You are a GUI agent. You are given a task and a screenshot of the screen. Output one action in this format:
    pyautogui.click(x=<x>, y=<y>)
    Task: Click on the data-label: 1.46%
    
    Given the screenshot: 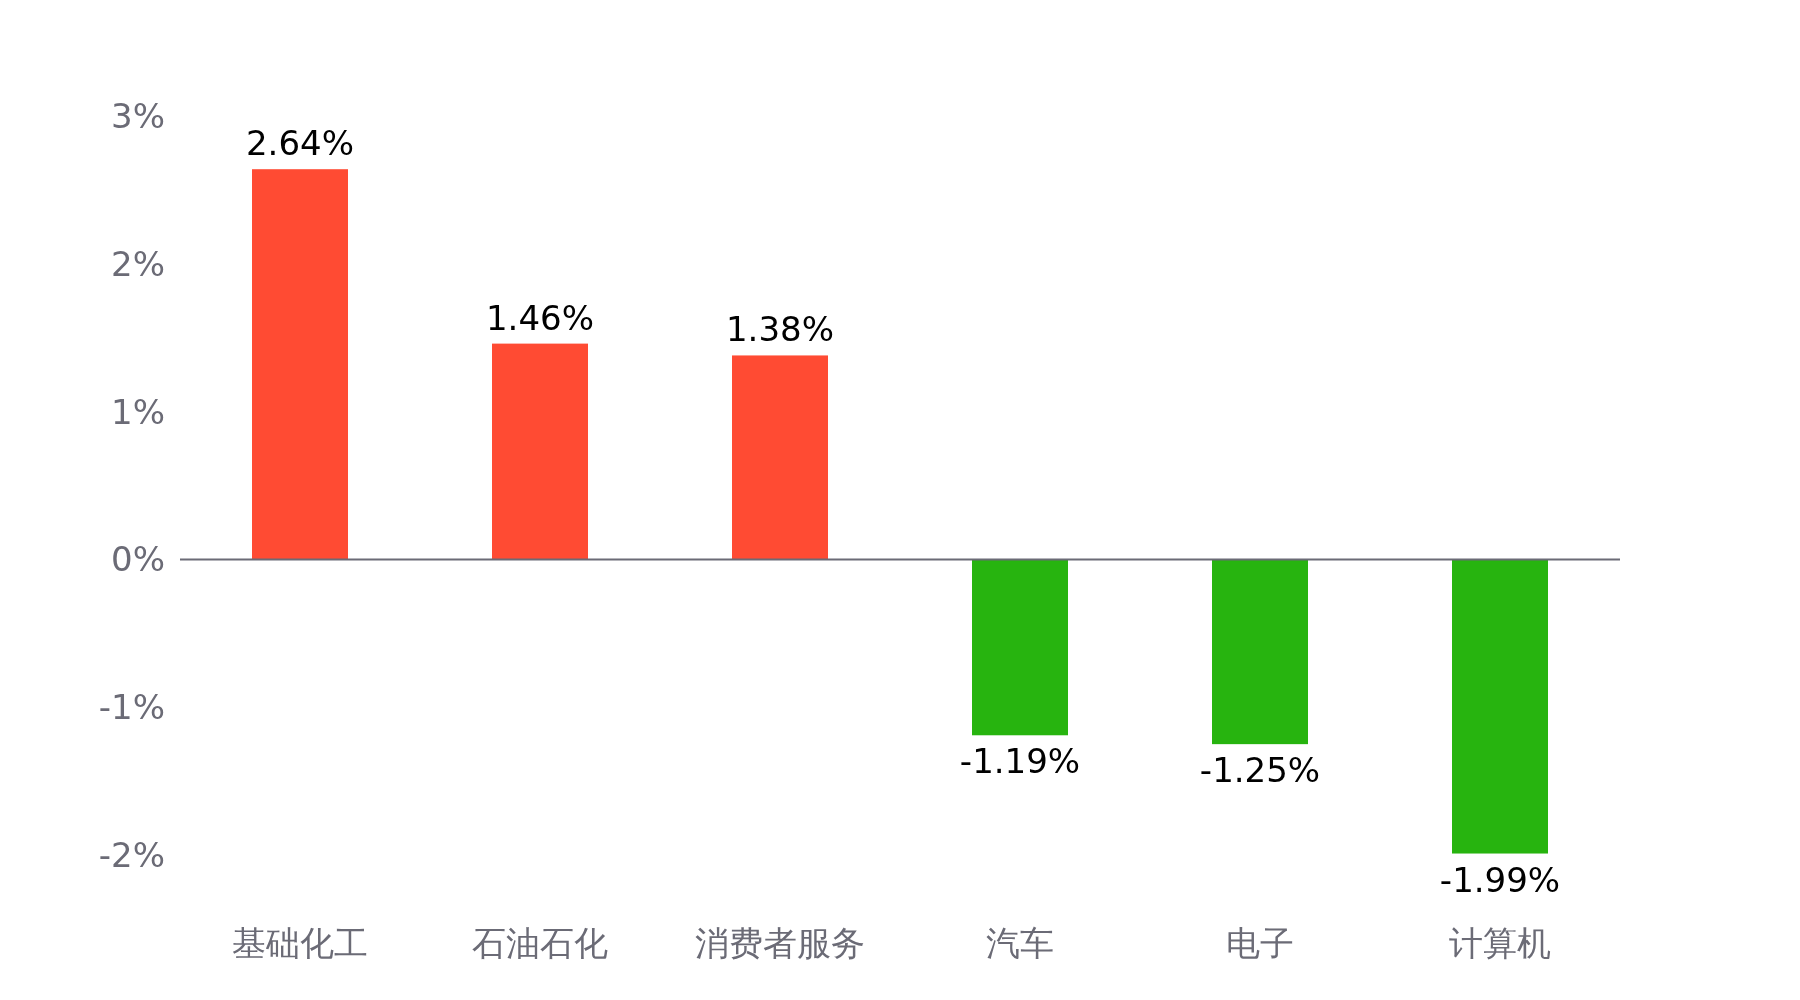 What is the action you would take?
    pyautogui.click(x=540, y=317)
    